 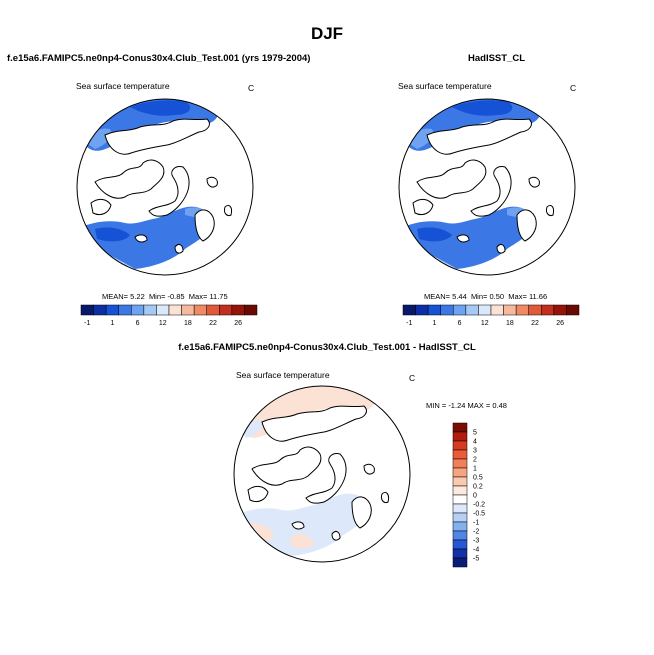 I want to click on colorbar-tick-label: -4, so click(x=476, y=550).